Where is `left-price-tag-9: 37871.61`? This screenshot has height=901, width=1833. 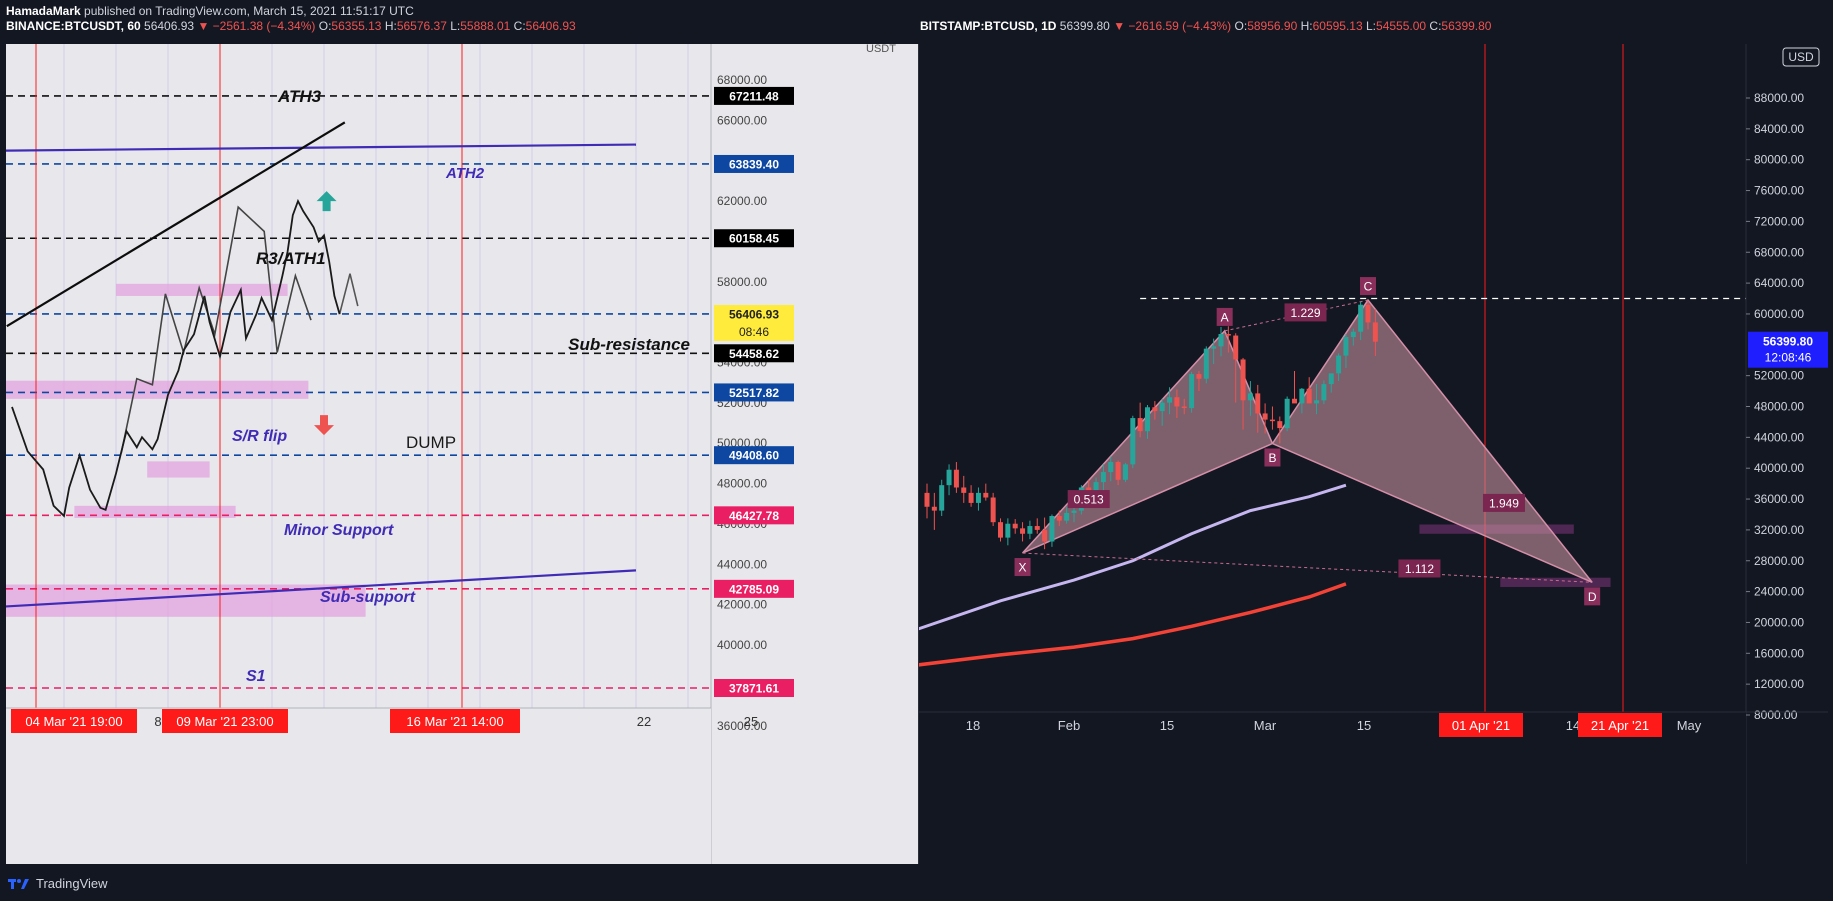
left-price-tag-9: 37871.61 is located at coordinates (754, 688).